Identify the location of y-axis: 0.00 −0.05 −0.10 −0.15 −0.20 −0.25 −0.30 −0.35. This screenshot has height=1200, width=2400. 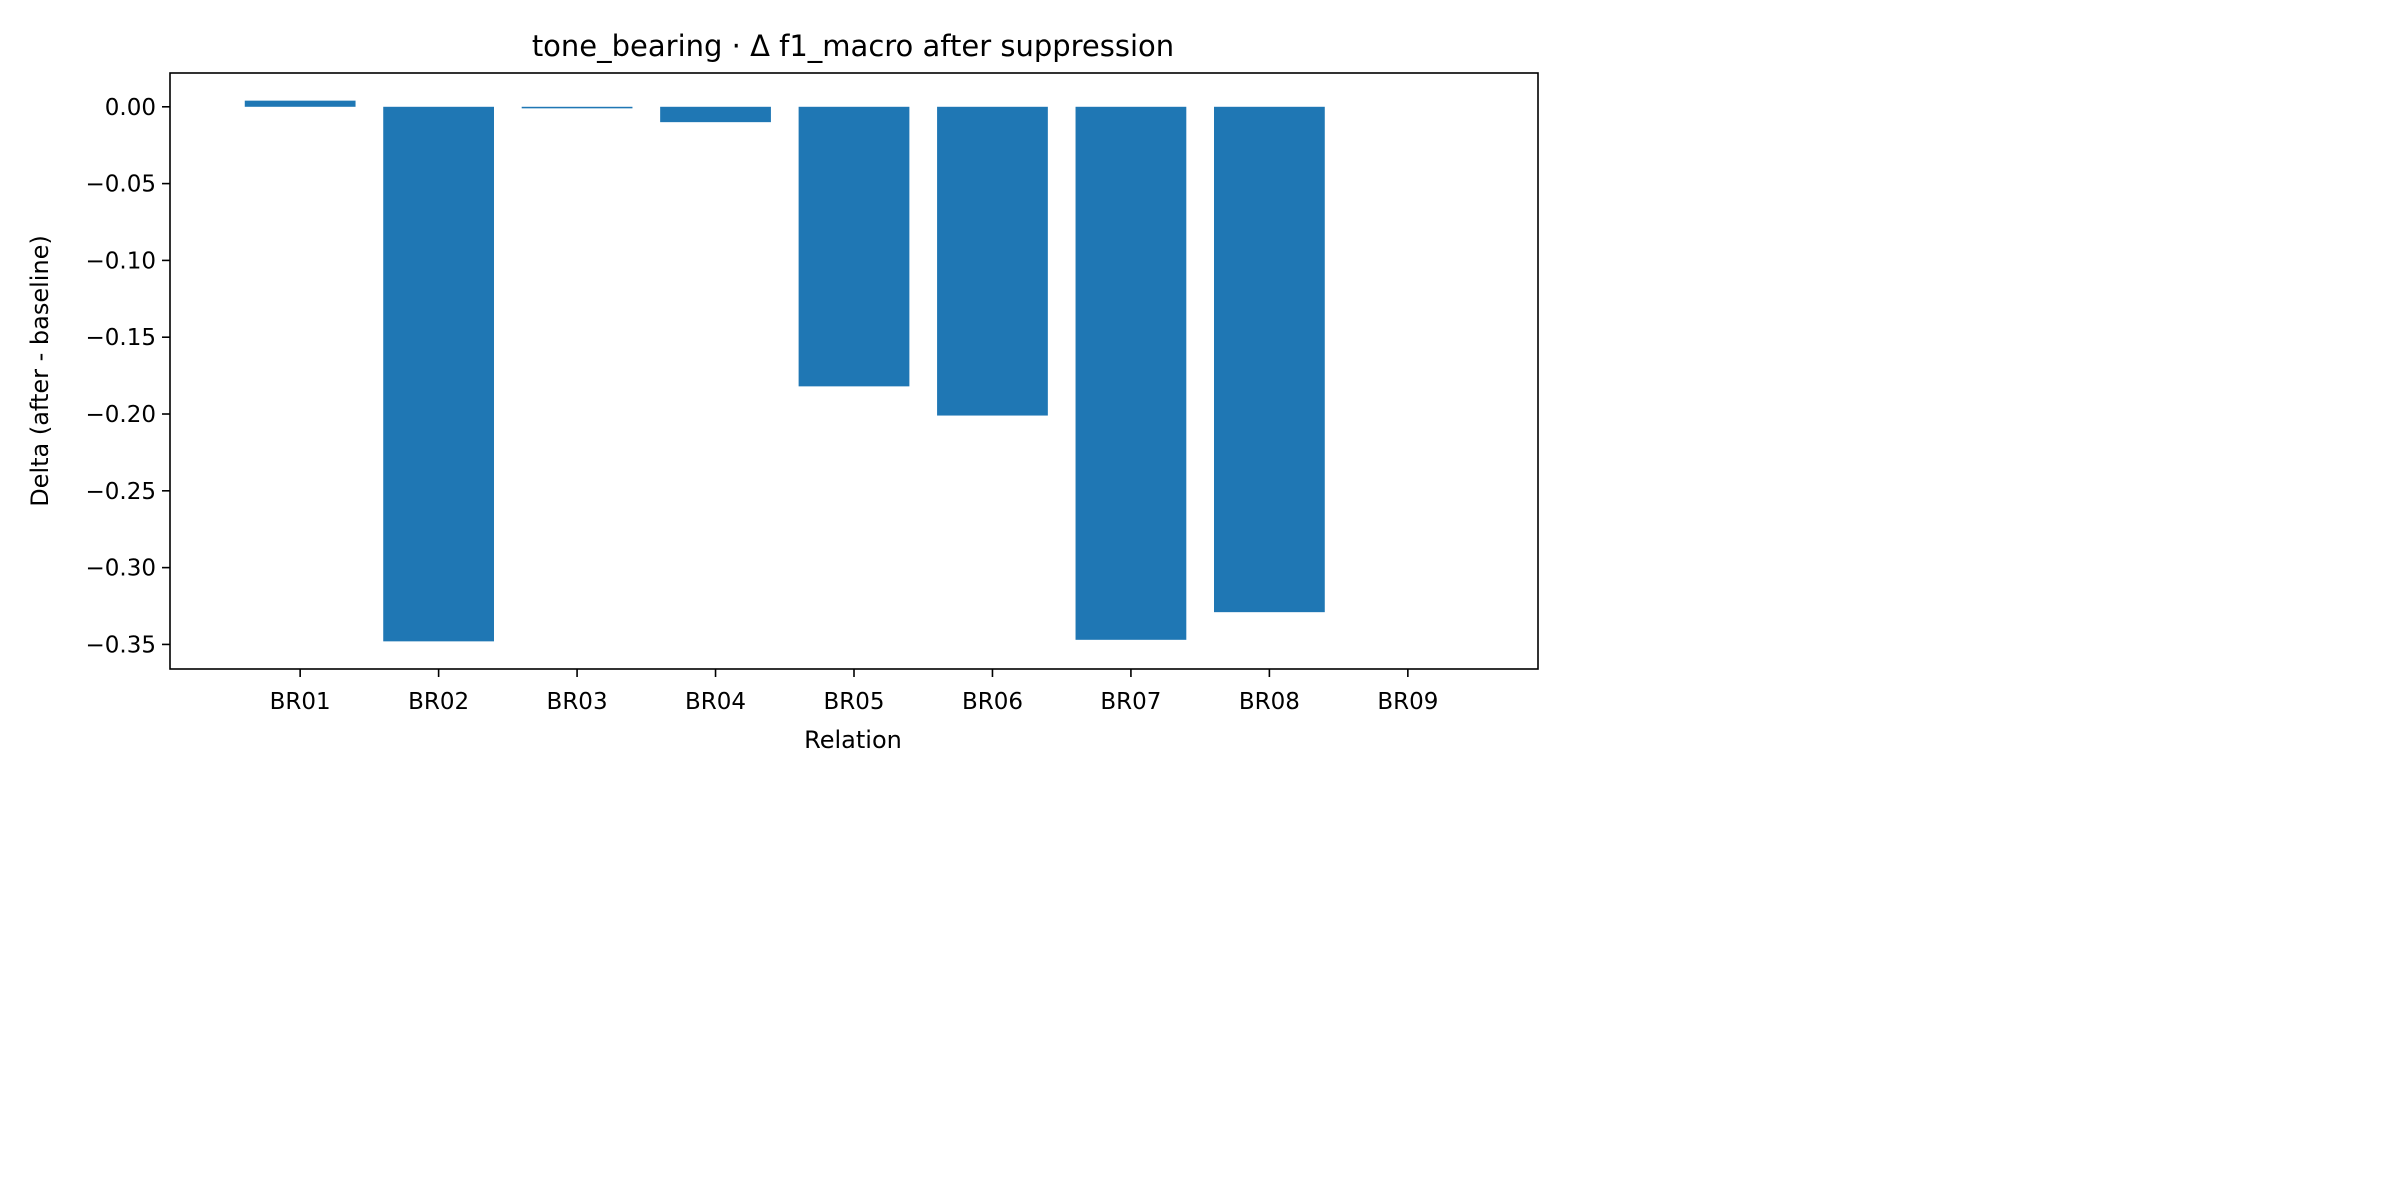
(128, 376).